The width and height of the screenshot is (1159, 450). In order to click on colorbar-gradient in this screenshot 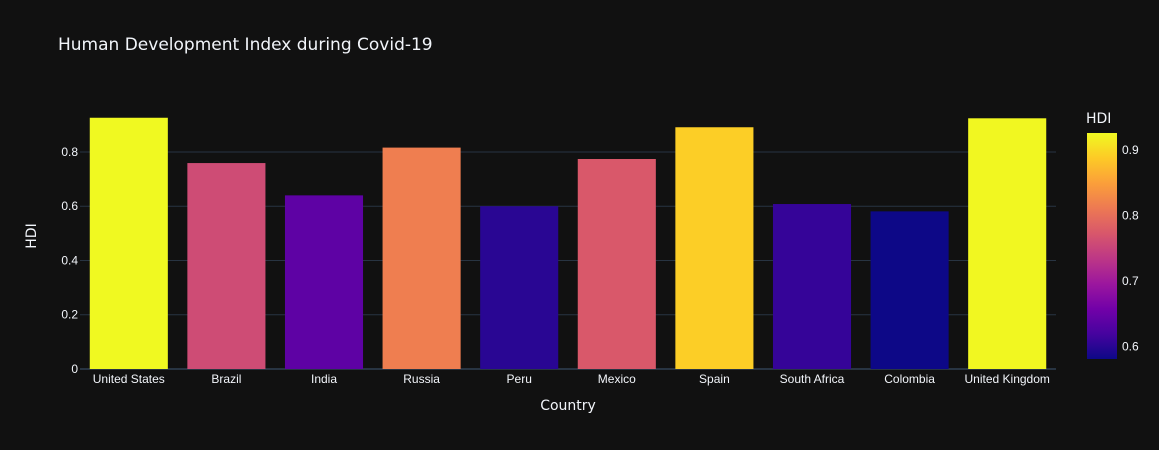, I will do `click(1102, 246)`.